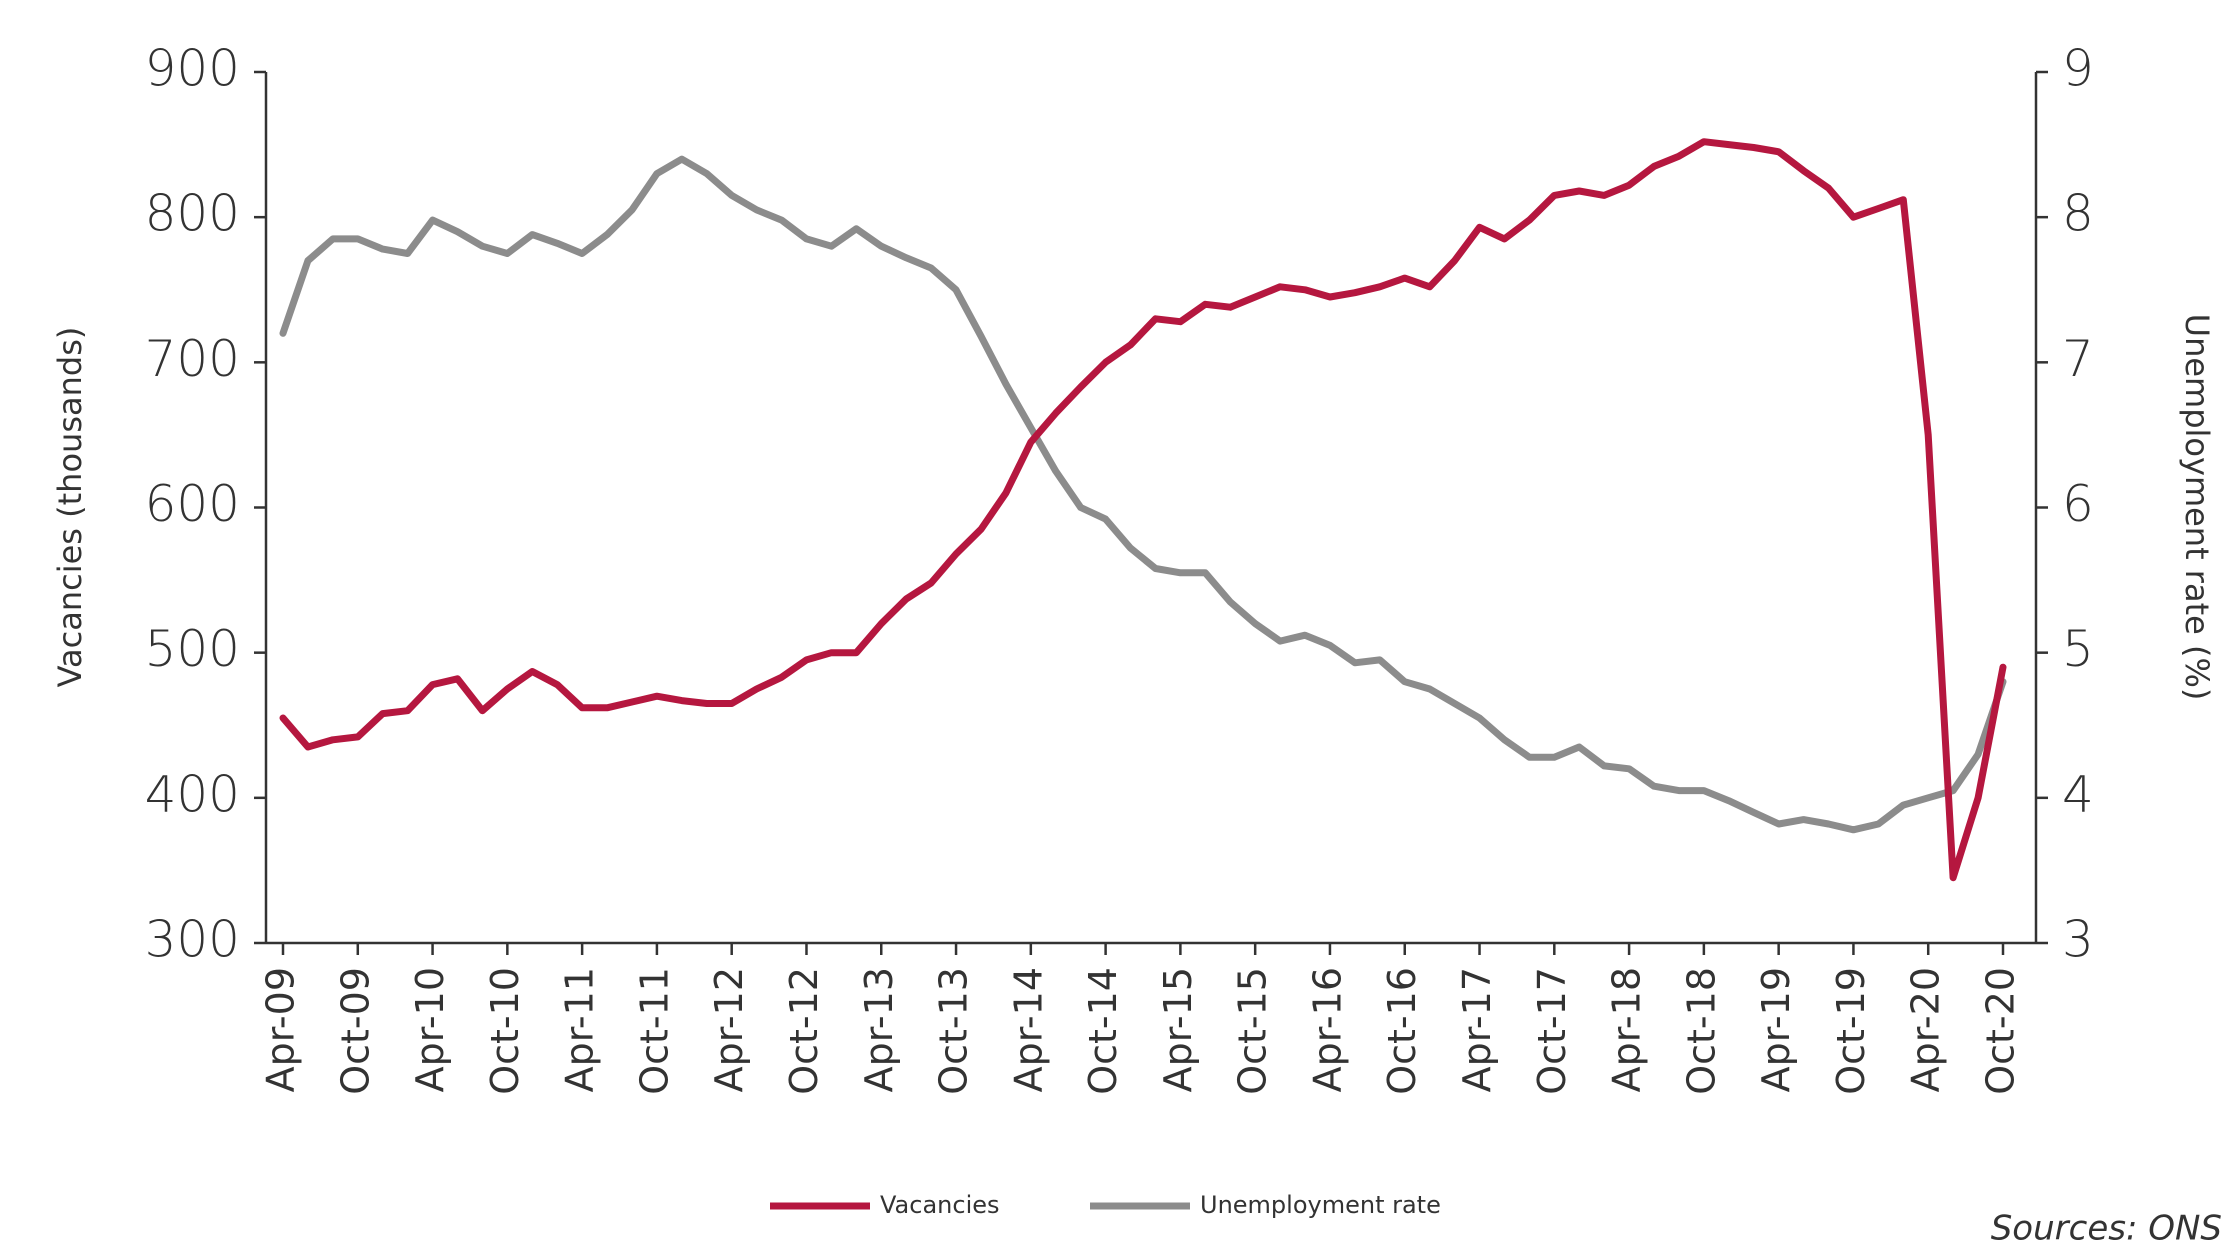 This screenshot has width=2240, height=1260. What do you see at coordinates (2001, 1031) in the screenshot?
I see `x-tick-label: Oct-20` at bounding box center [2001, 1031].